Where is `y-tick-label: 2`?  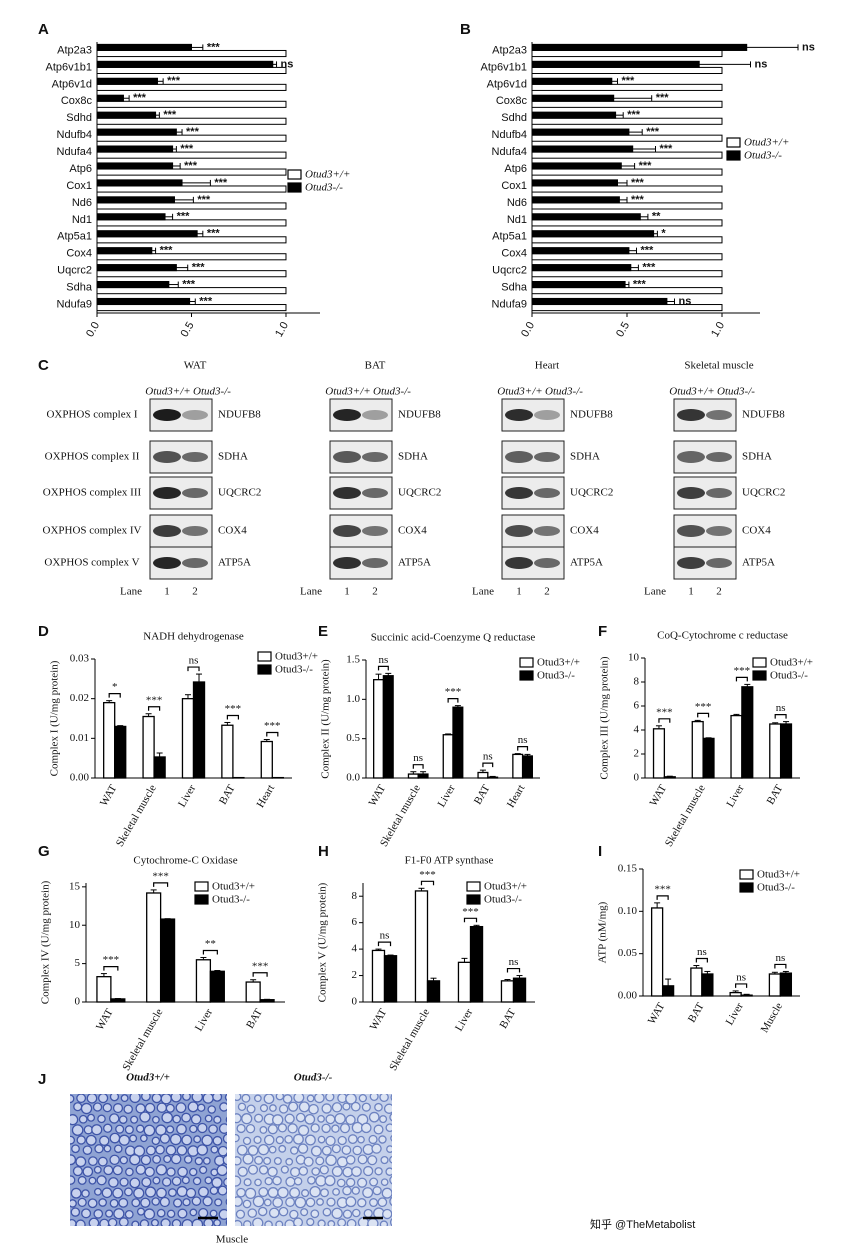 y-tick-label: 2 is located at coordinates (355, 975).